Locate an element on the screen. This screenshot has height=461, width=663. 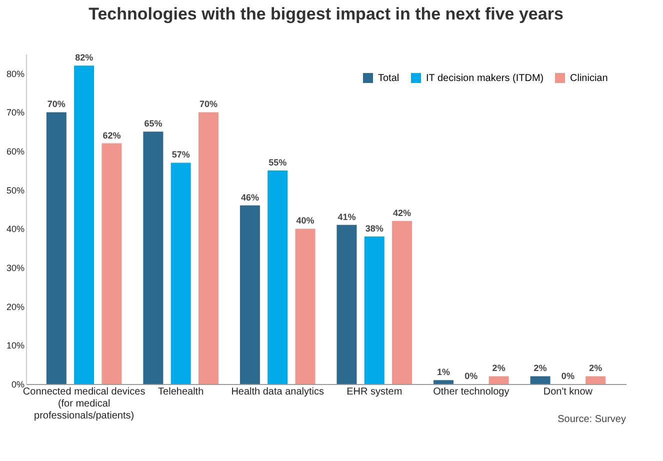
y-tick-label: 80% is located at coordinates (15, 73).